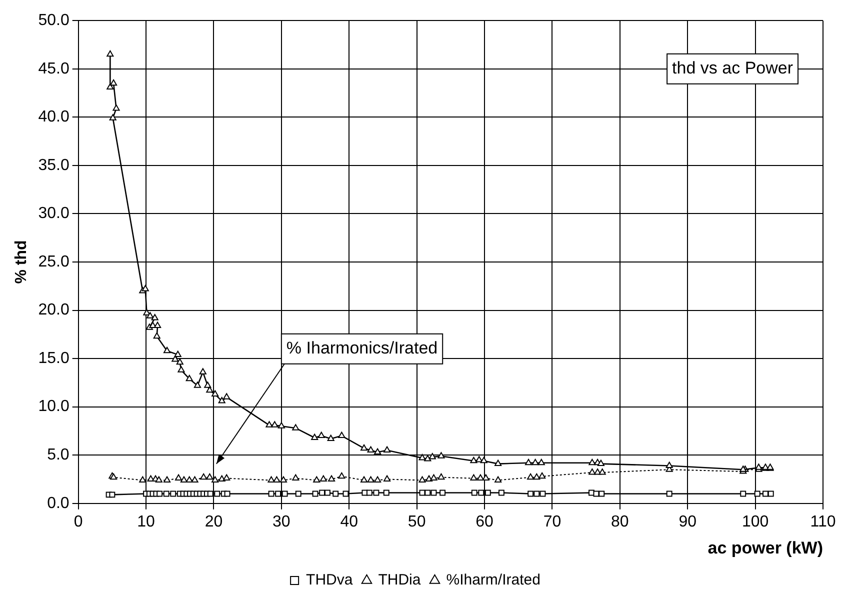 This screenshot has height=606, width=851. Describe the element at coordinates (54, 117) in the screenshot. I see `y-tick-label: 40.0` at that location.